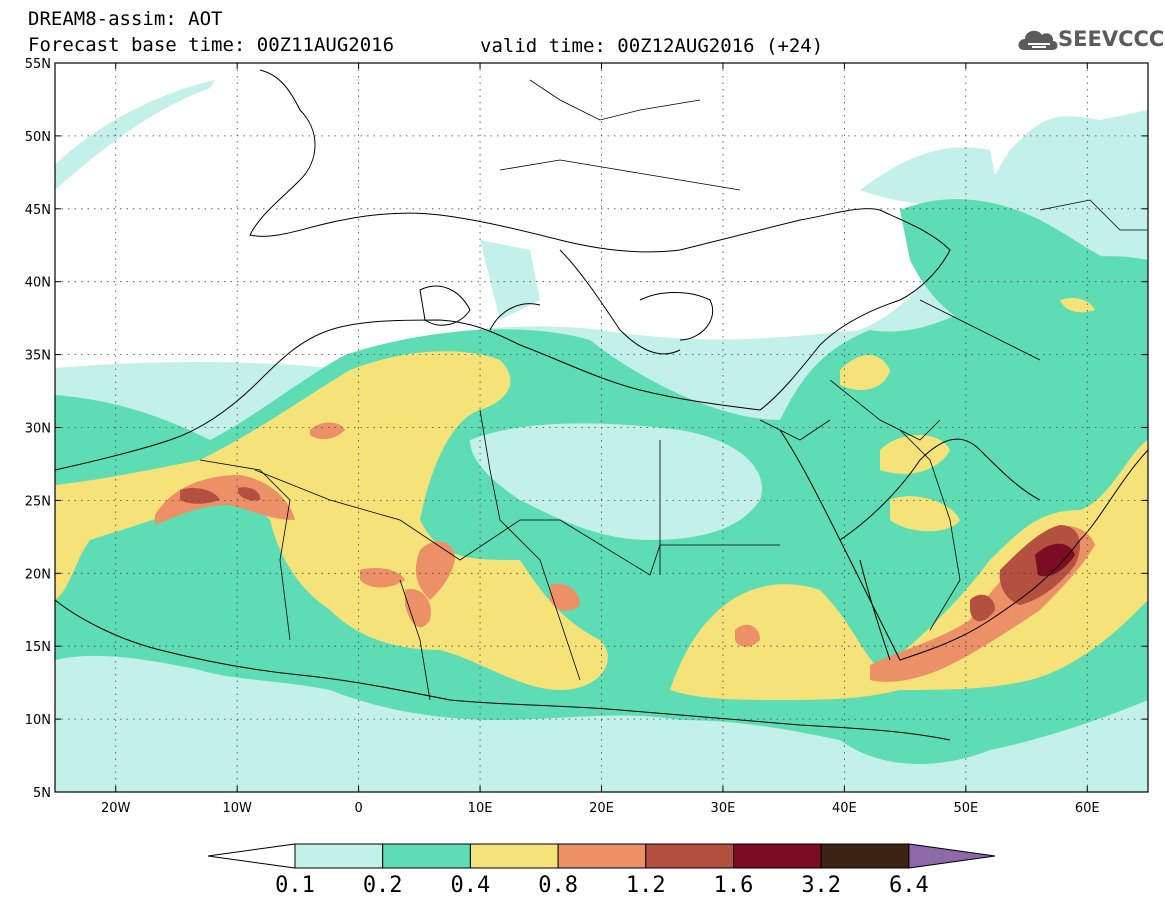 The width and height of the screenshot is (1165, 905). Describe the element at coordinates (723, 808) in the screenshot. I see `lon-tick-label: 30E` at that location.